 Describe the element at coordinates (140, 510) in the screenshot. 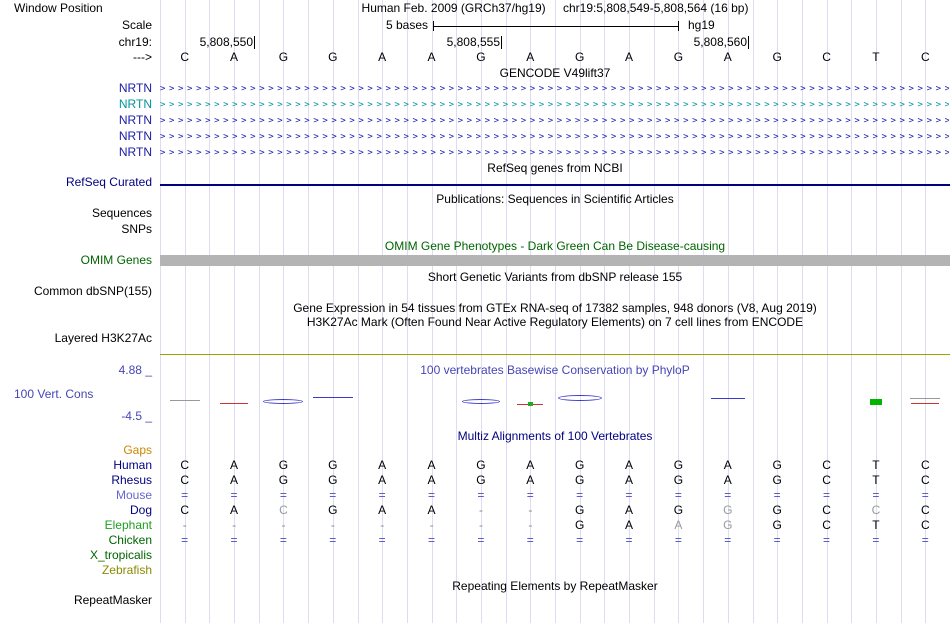

I see `species-label-dog: Dog` at that location.